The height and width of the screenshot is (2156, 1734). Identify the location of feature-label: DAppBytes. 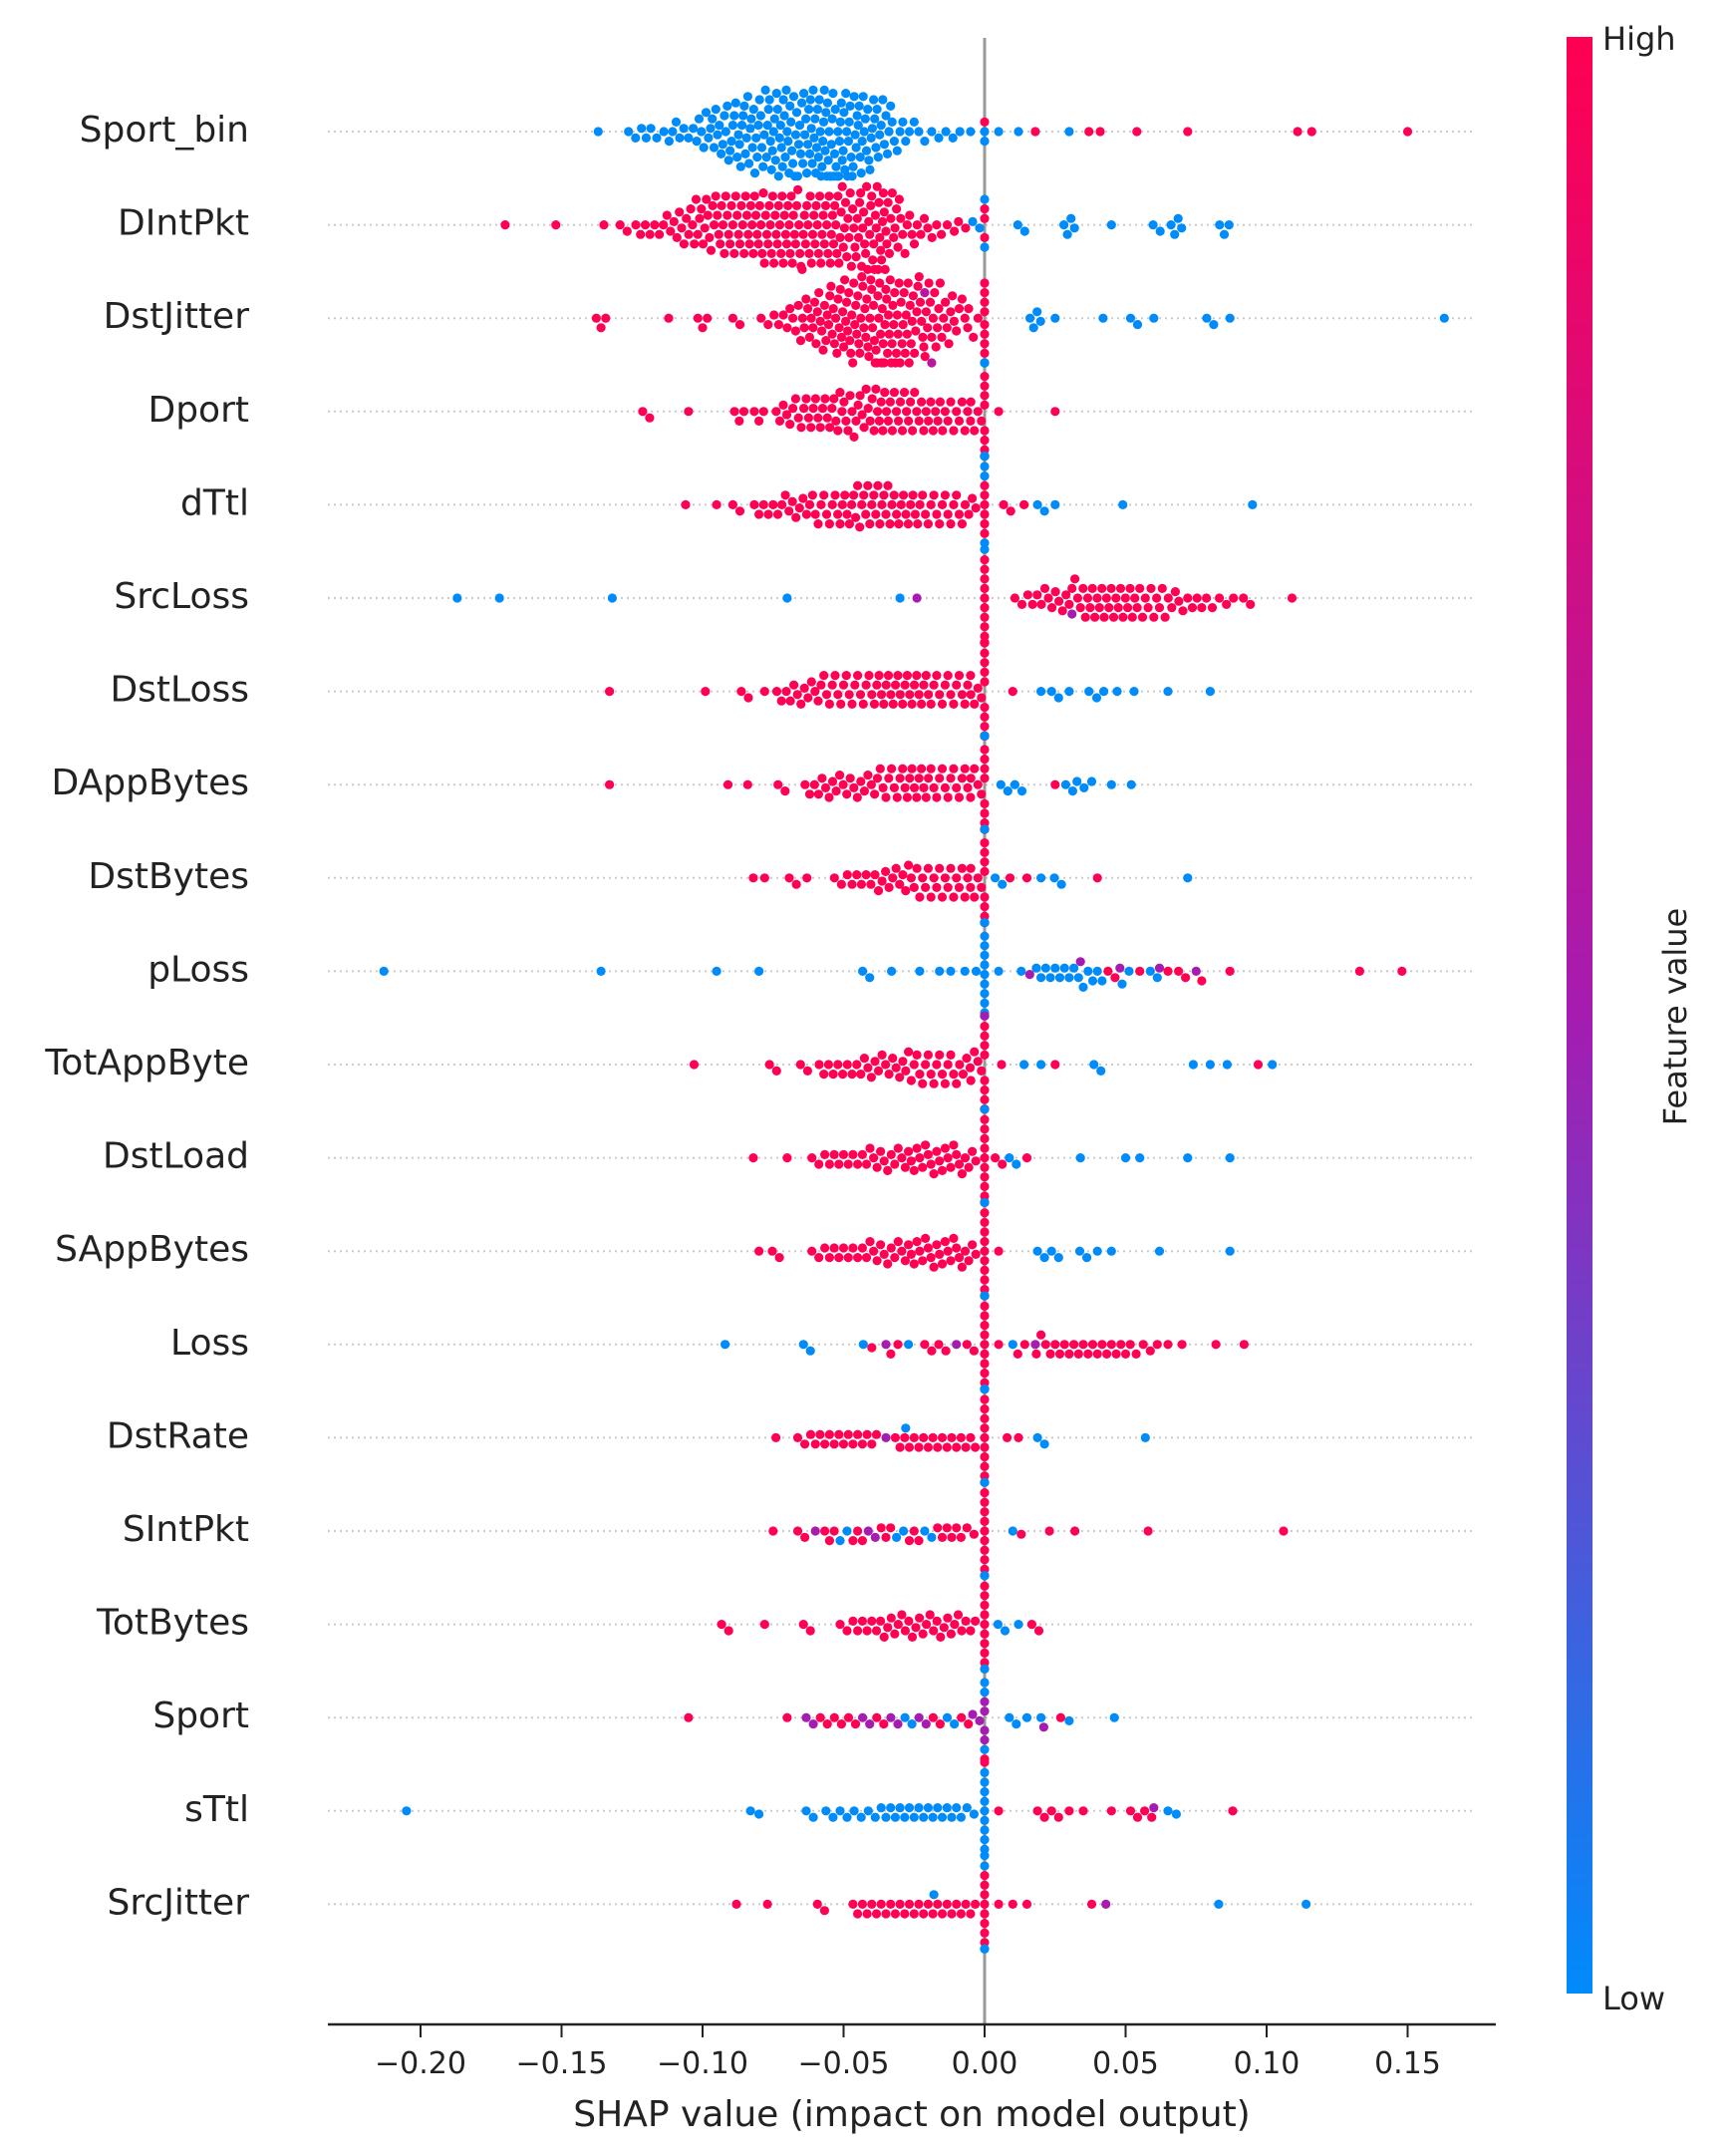
(150, 783).